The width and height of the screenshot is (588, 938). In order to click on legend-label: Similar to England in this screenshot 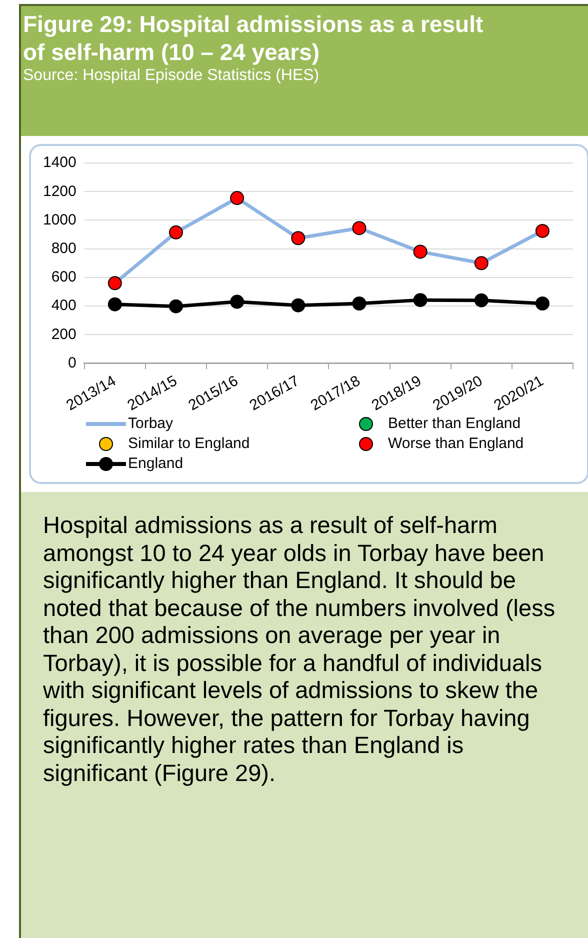, I will do `click(189, 444)`.